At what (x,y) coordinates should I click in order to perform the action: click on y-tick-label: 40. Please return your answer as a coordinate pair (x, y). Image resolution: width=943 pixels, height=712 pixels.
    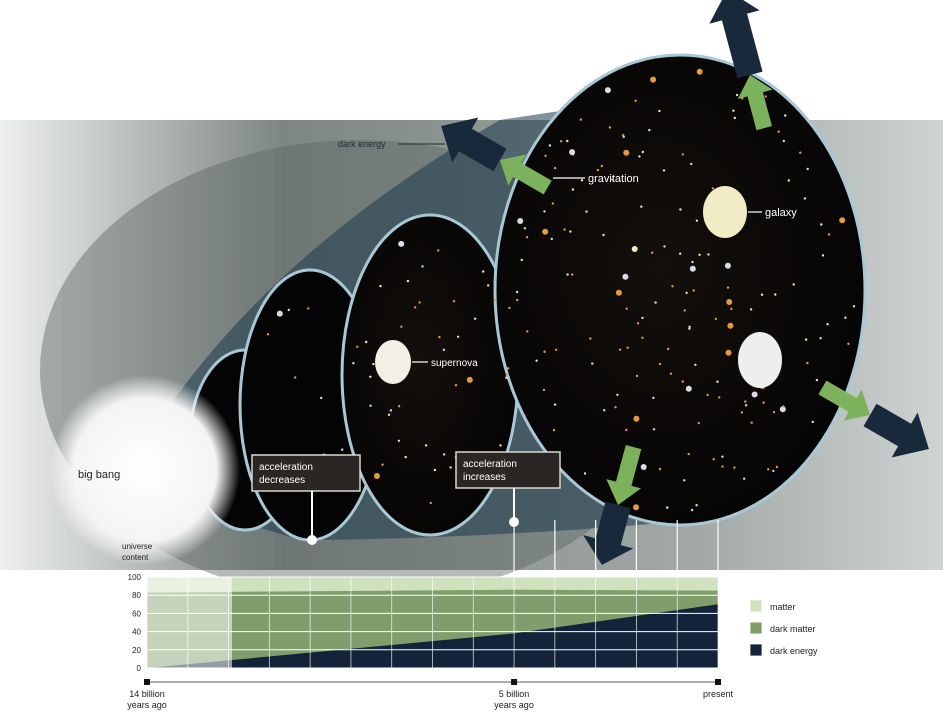
    Looking at the image, I should click on (136, 632).